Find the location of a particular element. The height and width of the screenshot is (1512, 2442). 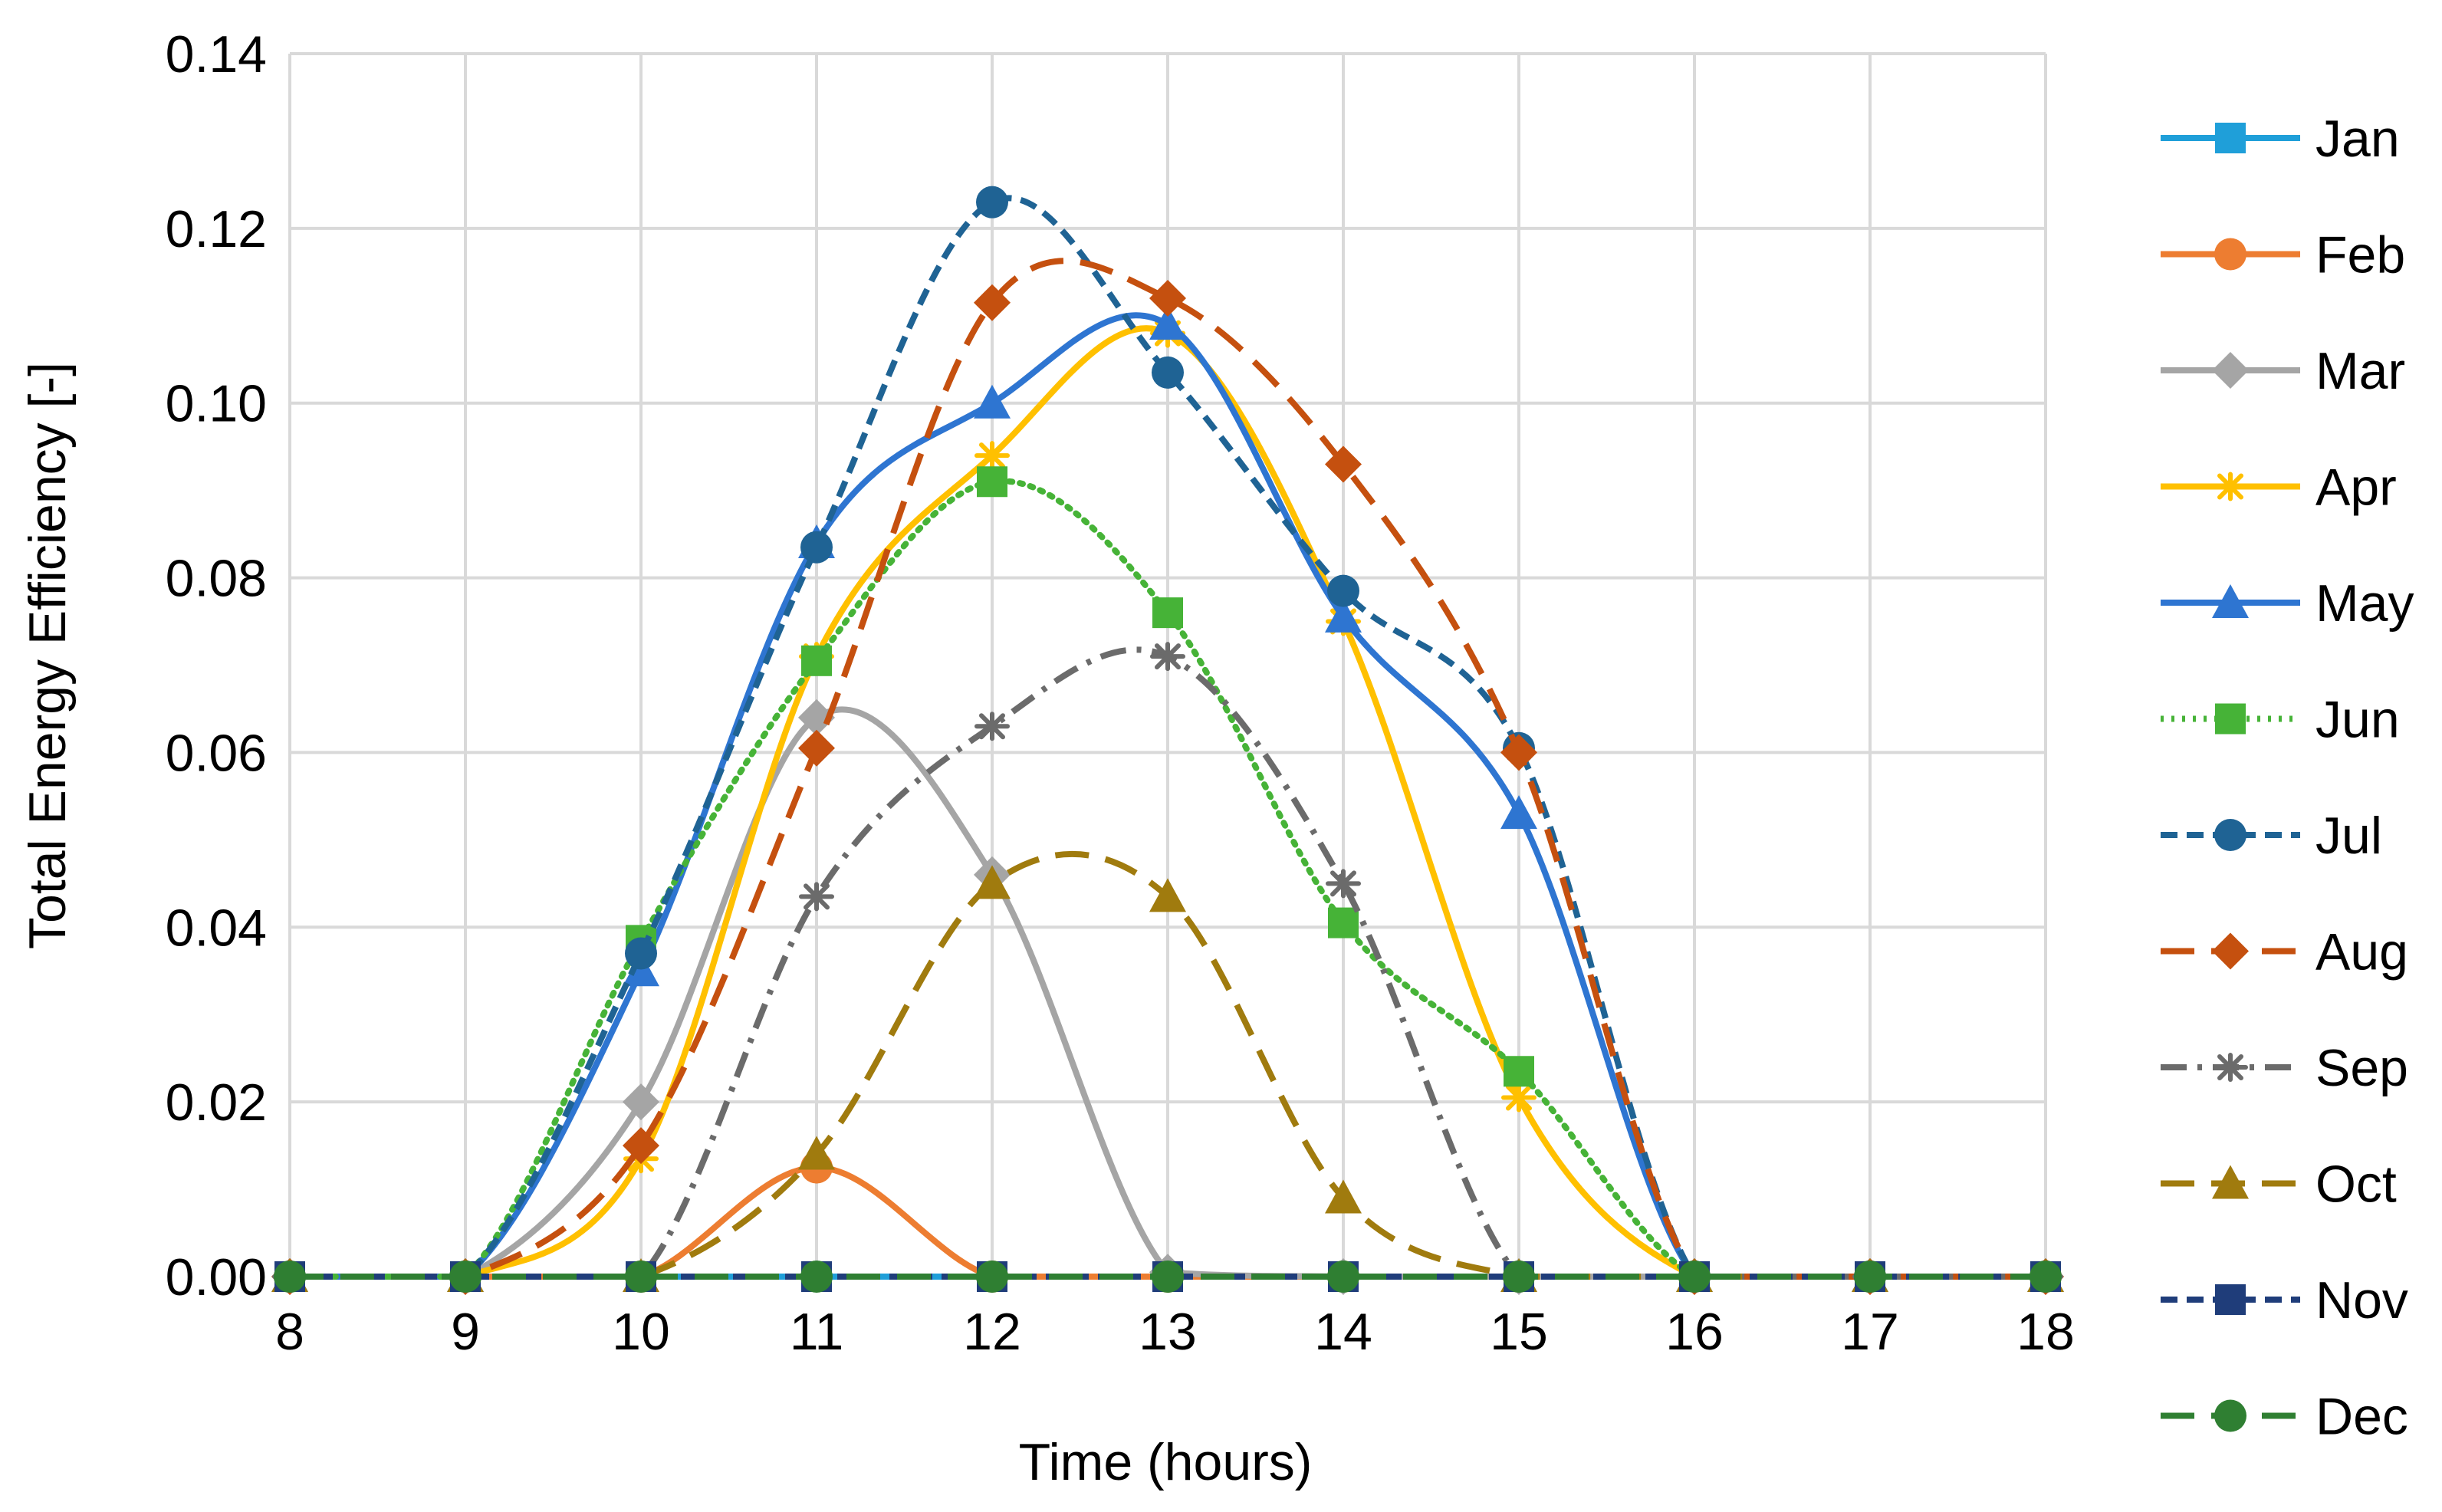

legend-item-sep: Sep is located at coordinates (2285, 1068).